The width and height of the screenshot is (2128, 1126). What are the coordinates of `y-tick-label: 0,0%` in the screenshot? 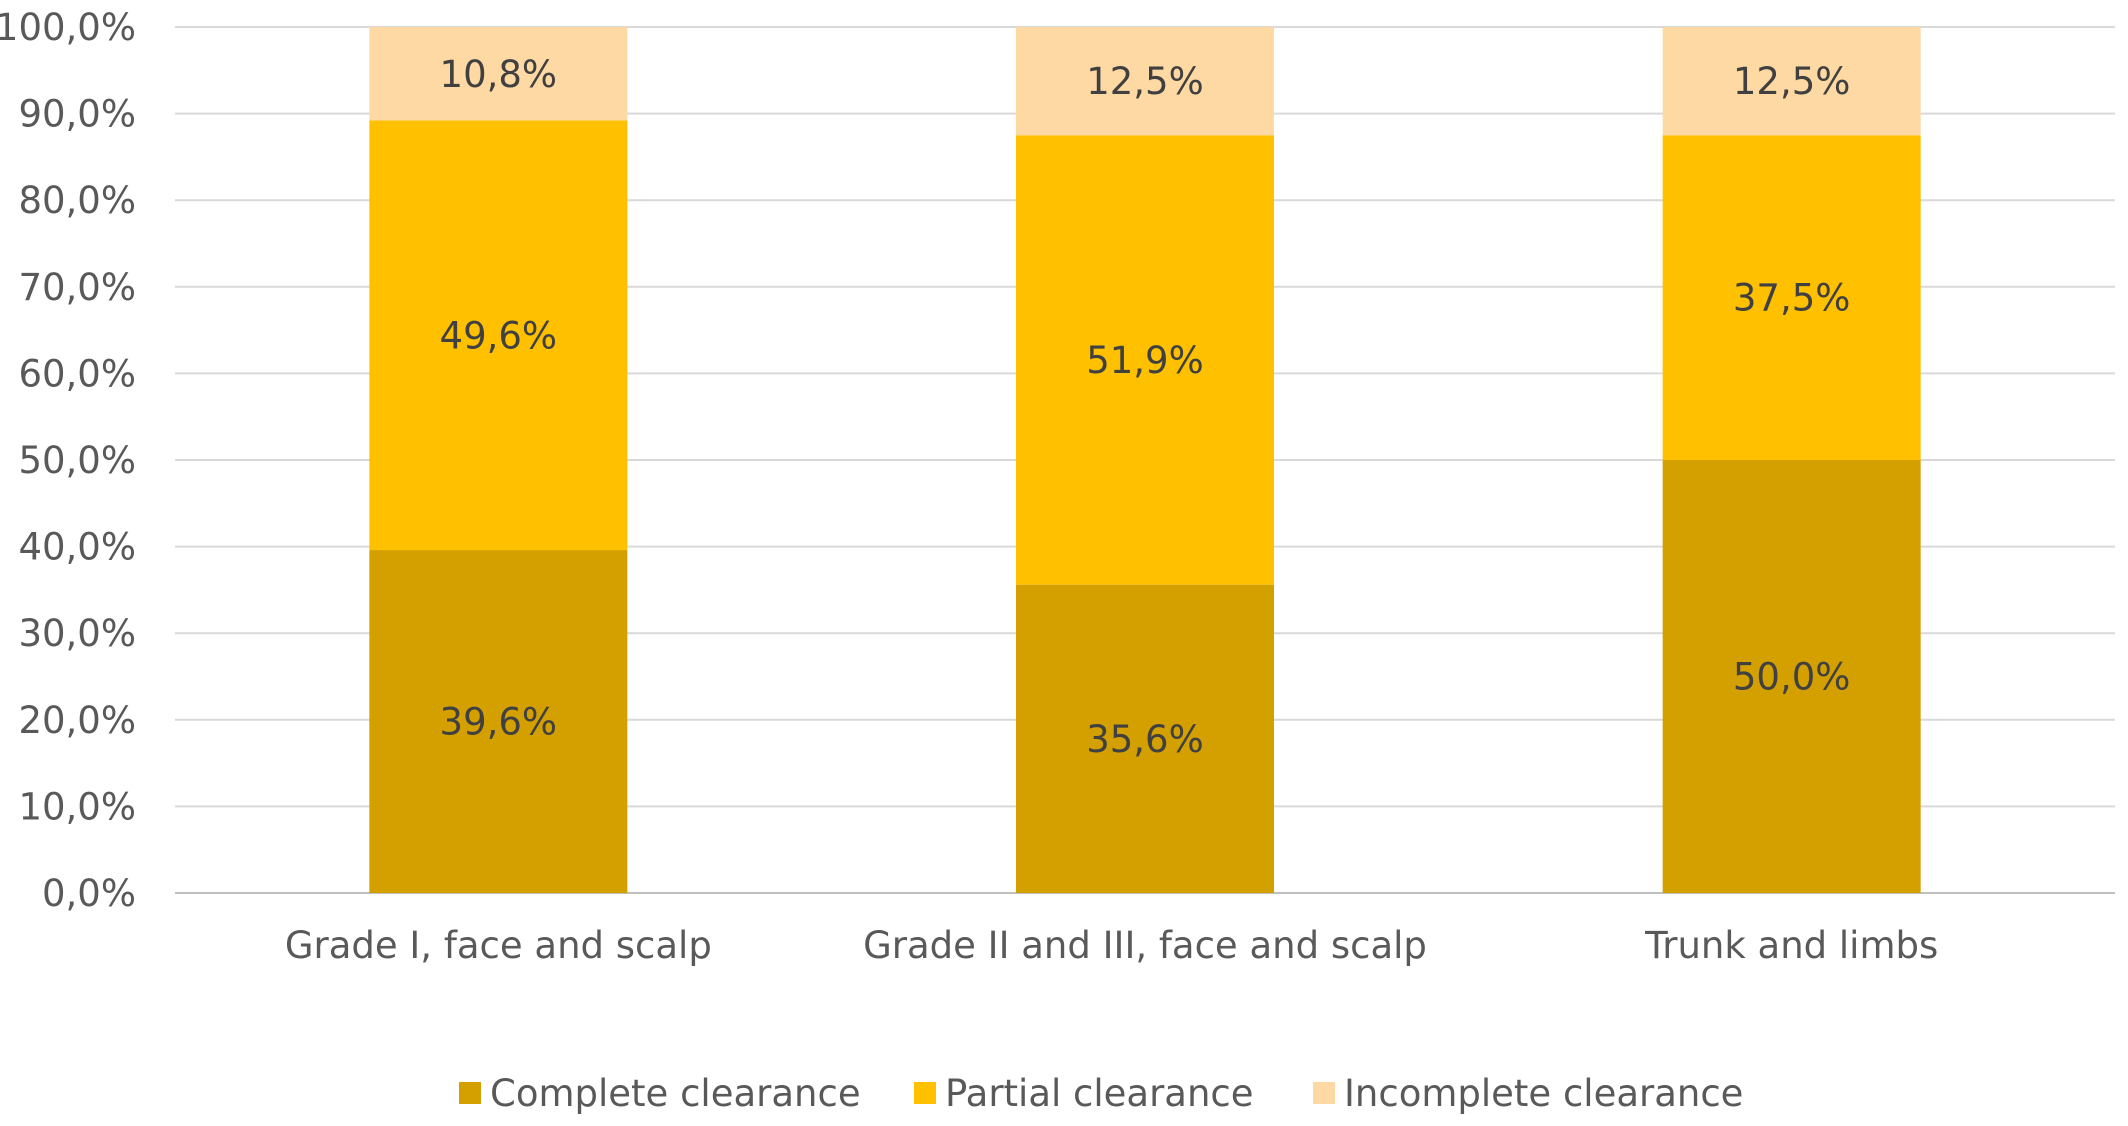 It's located at (89, 893).